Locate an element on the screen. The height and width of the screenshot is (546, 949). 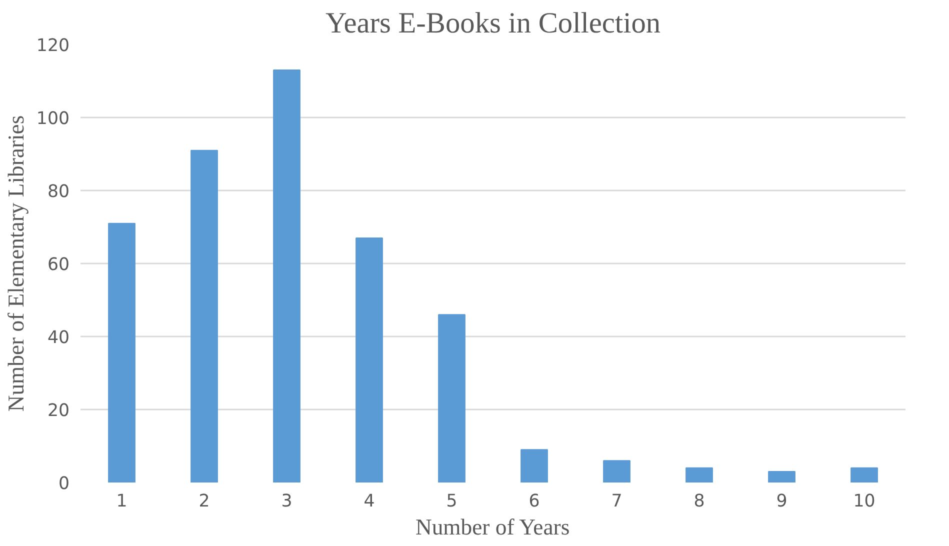
x-tick-label: 9 is located at coordinates (782, 502).